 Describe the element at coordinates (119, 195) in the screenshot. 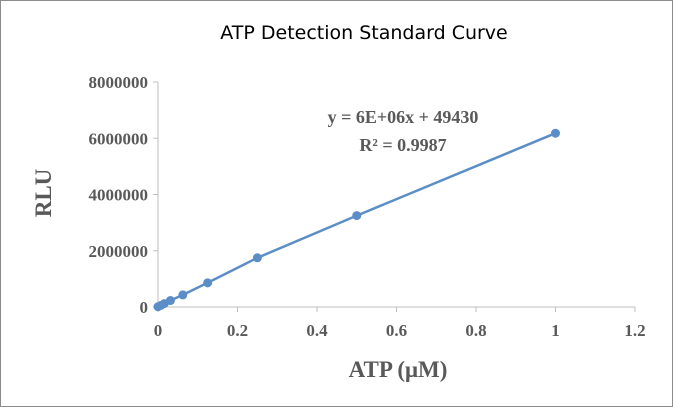

I see `y-tick-label: 4000000` at that location.